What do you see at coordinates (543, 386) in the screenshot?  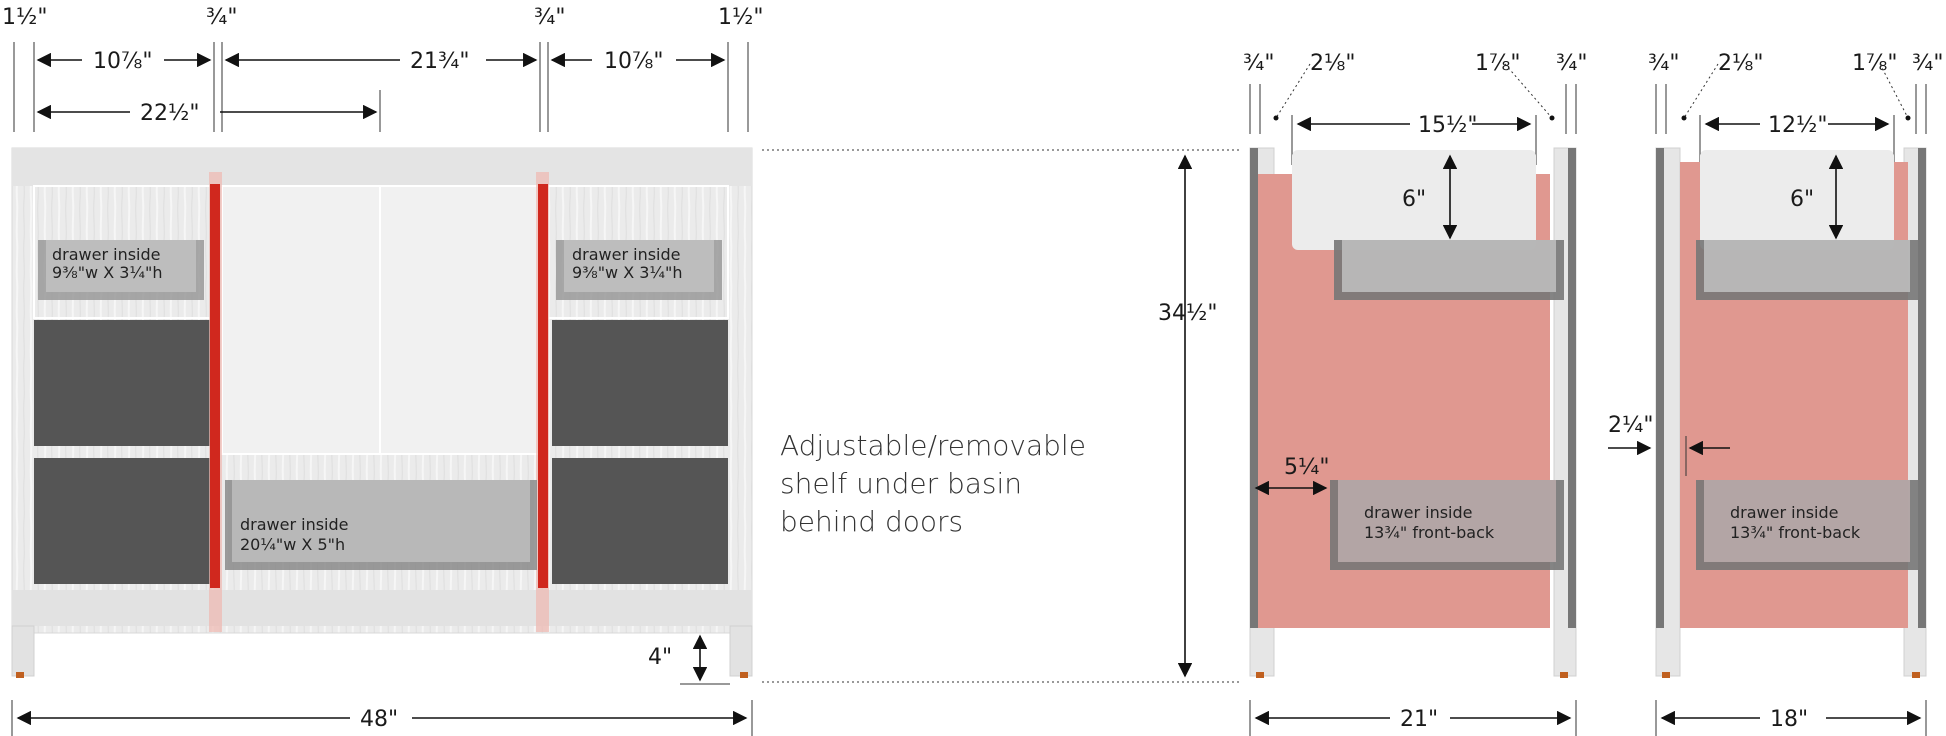 I see `divider-right` at bounding box center [543, 386].